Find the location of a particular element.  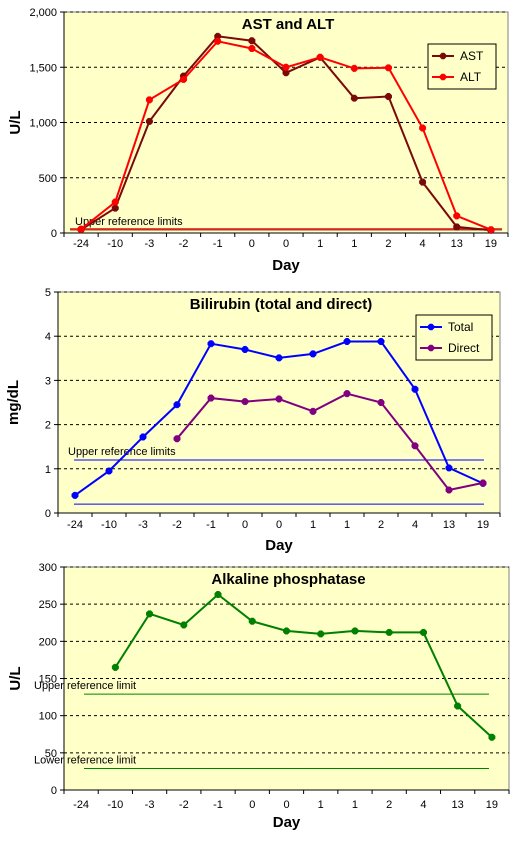

legend: AST ALT is located at coordinates (462, 66).